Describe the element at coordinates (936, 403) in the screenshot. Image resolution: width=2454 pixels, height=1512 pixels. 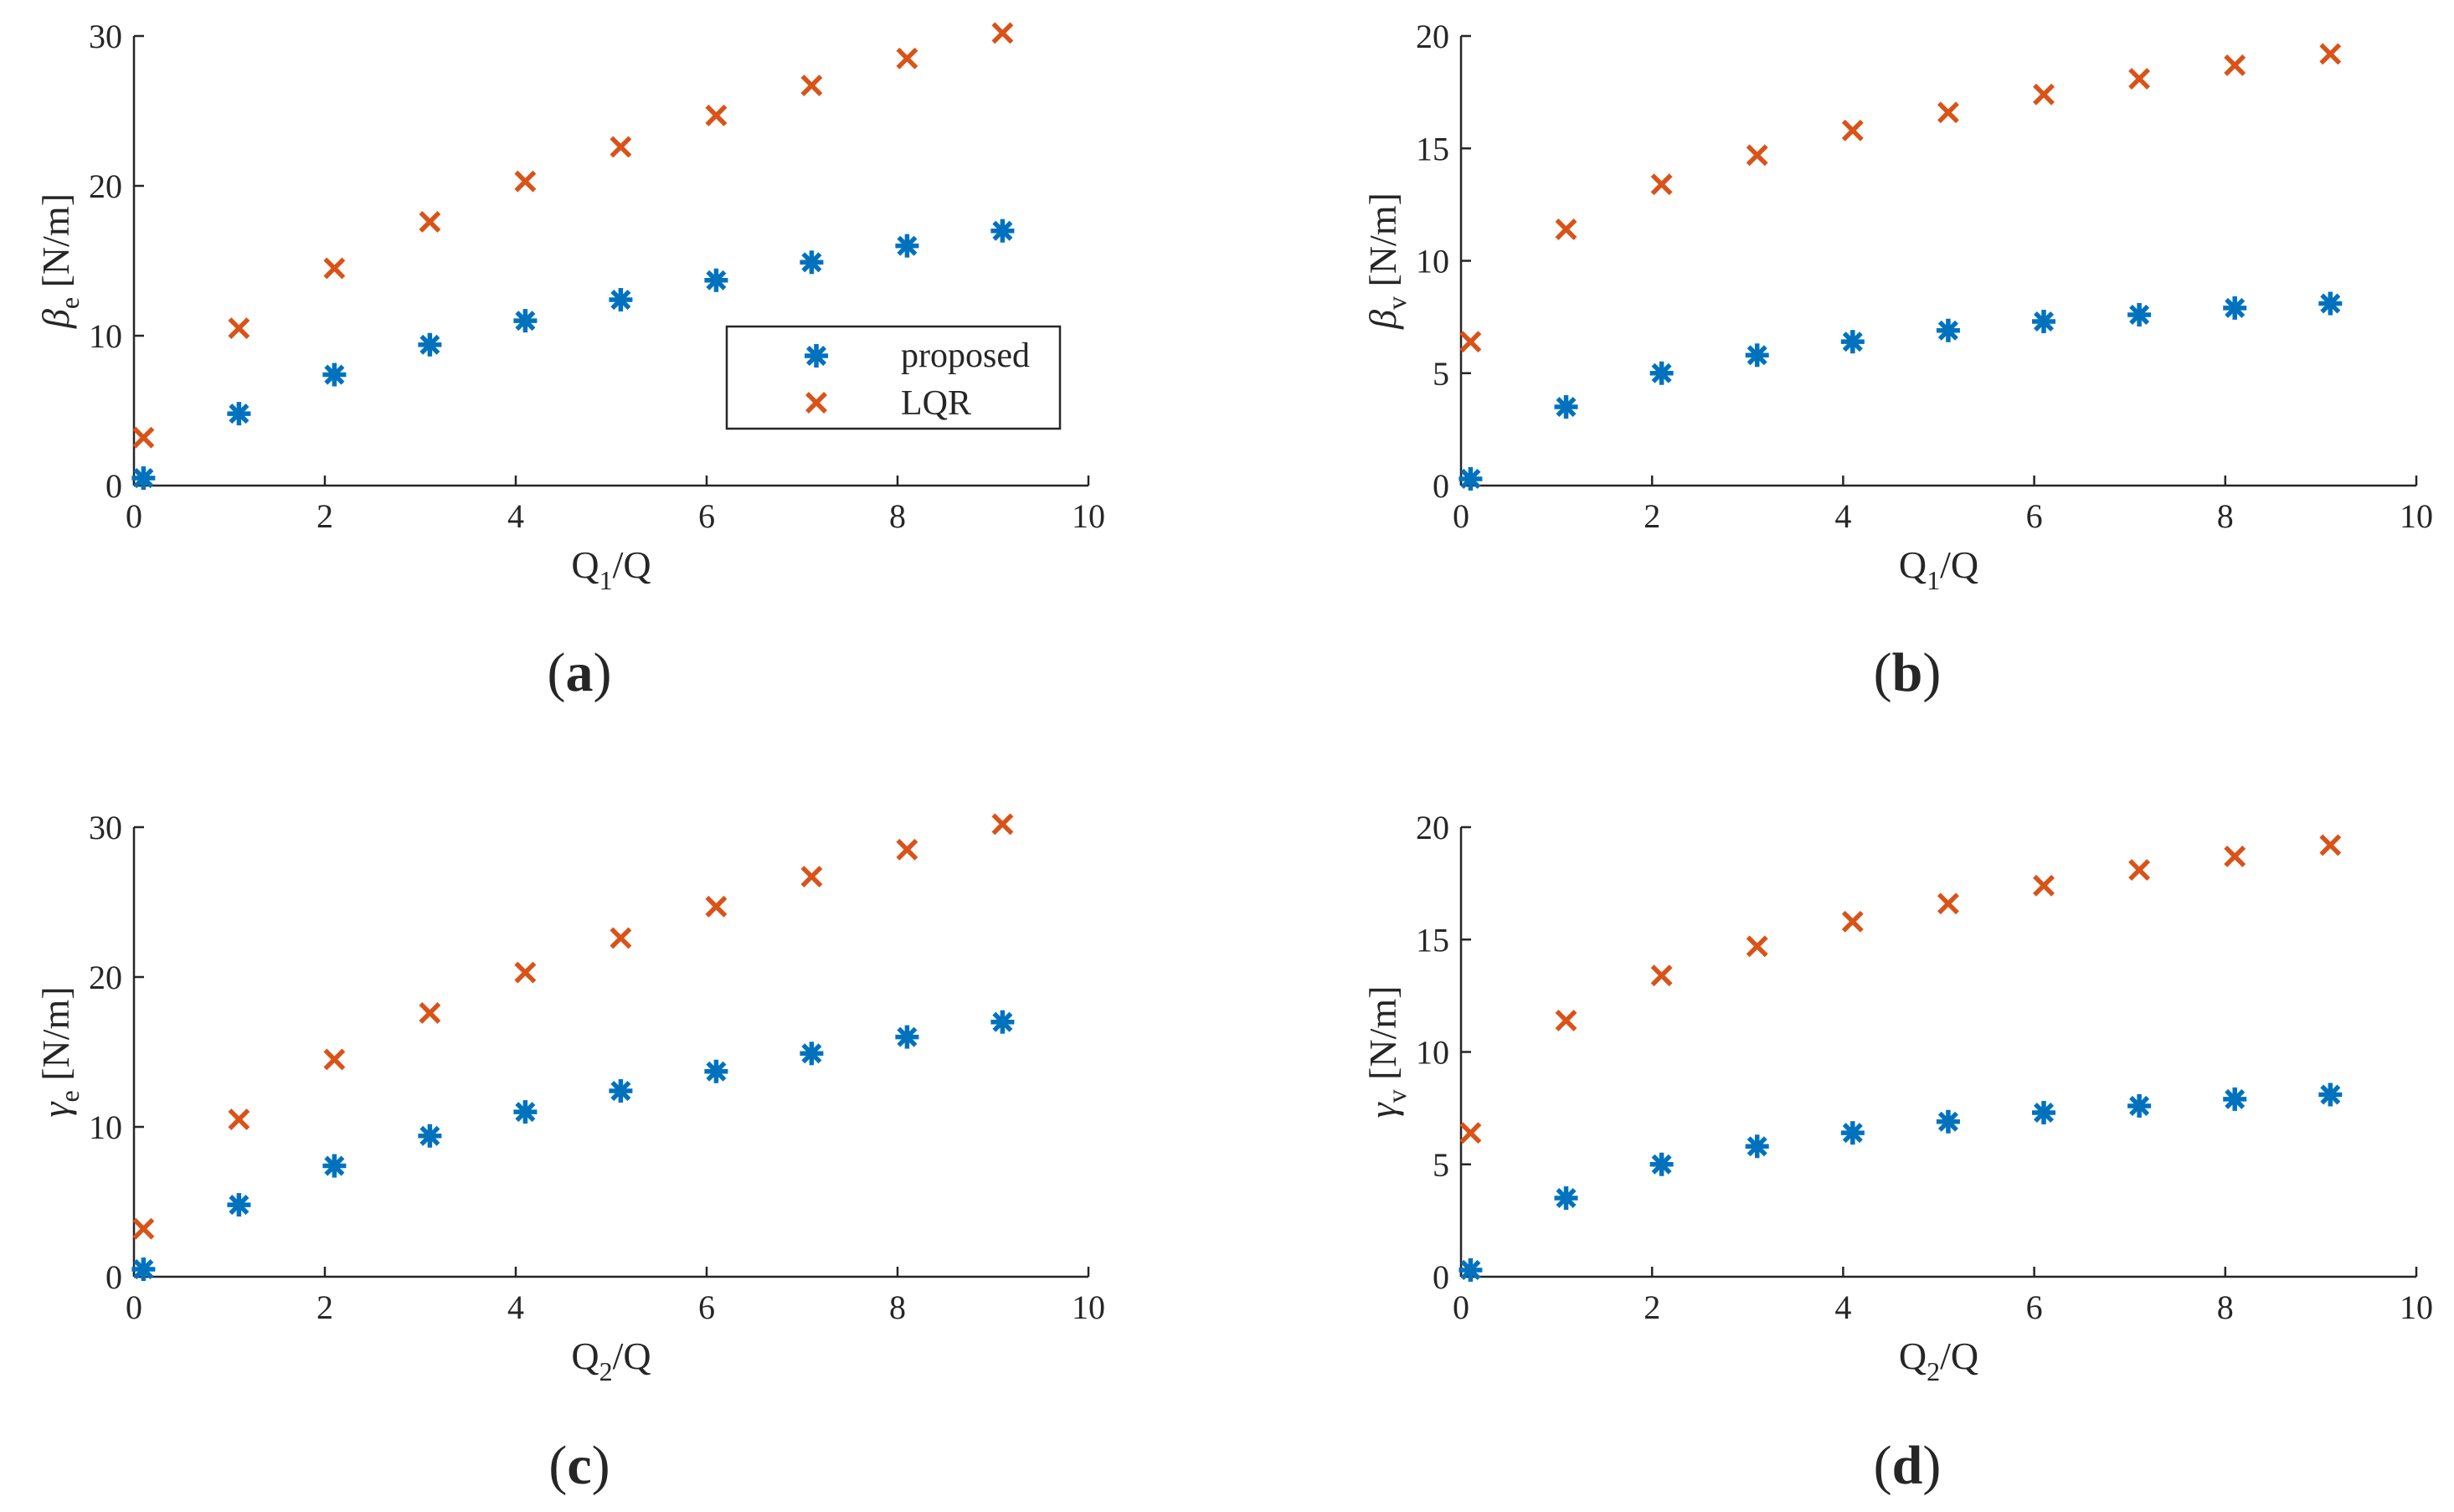
I see `legend-label-lqr: LQR` at that location.